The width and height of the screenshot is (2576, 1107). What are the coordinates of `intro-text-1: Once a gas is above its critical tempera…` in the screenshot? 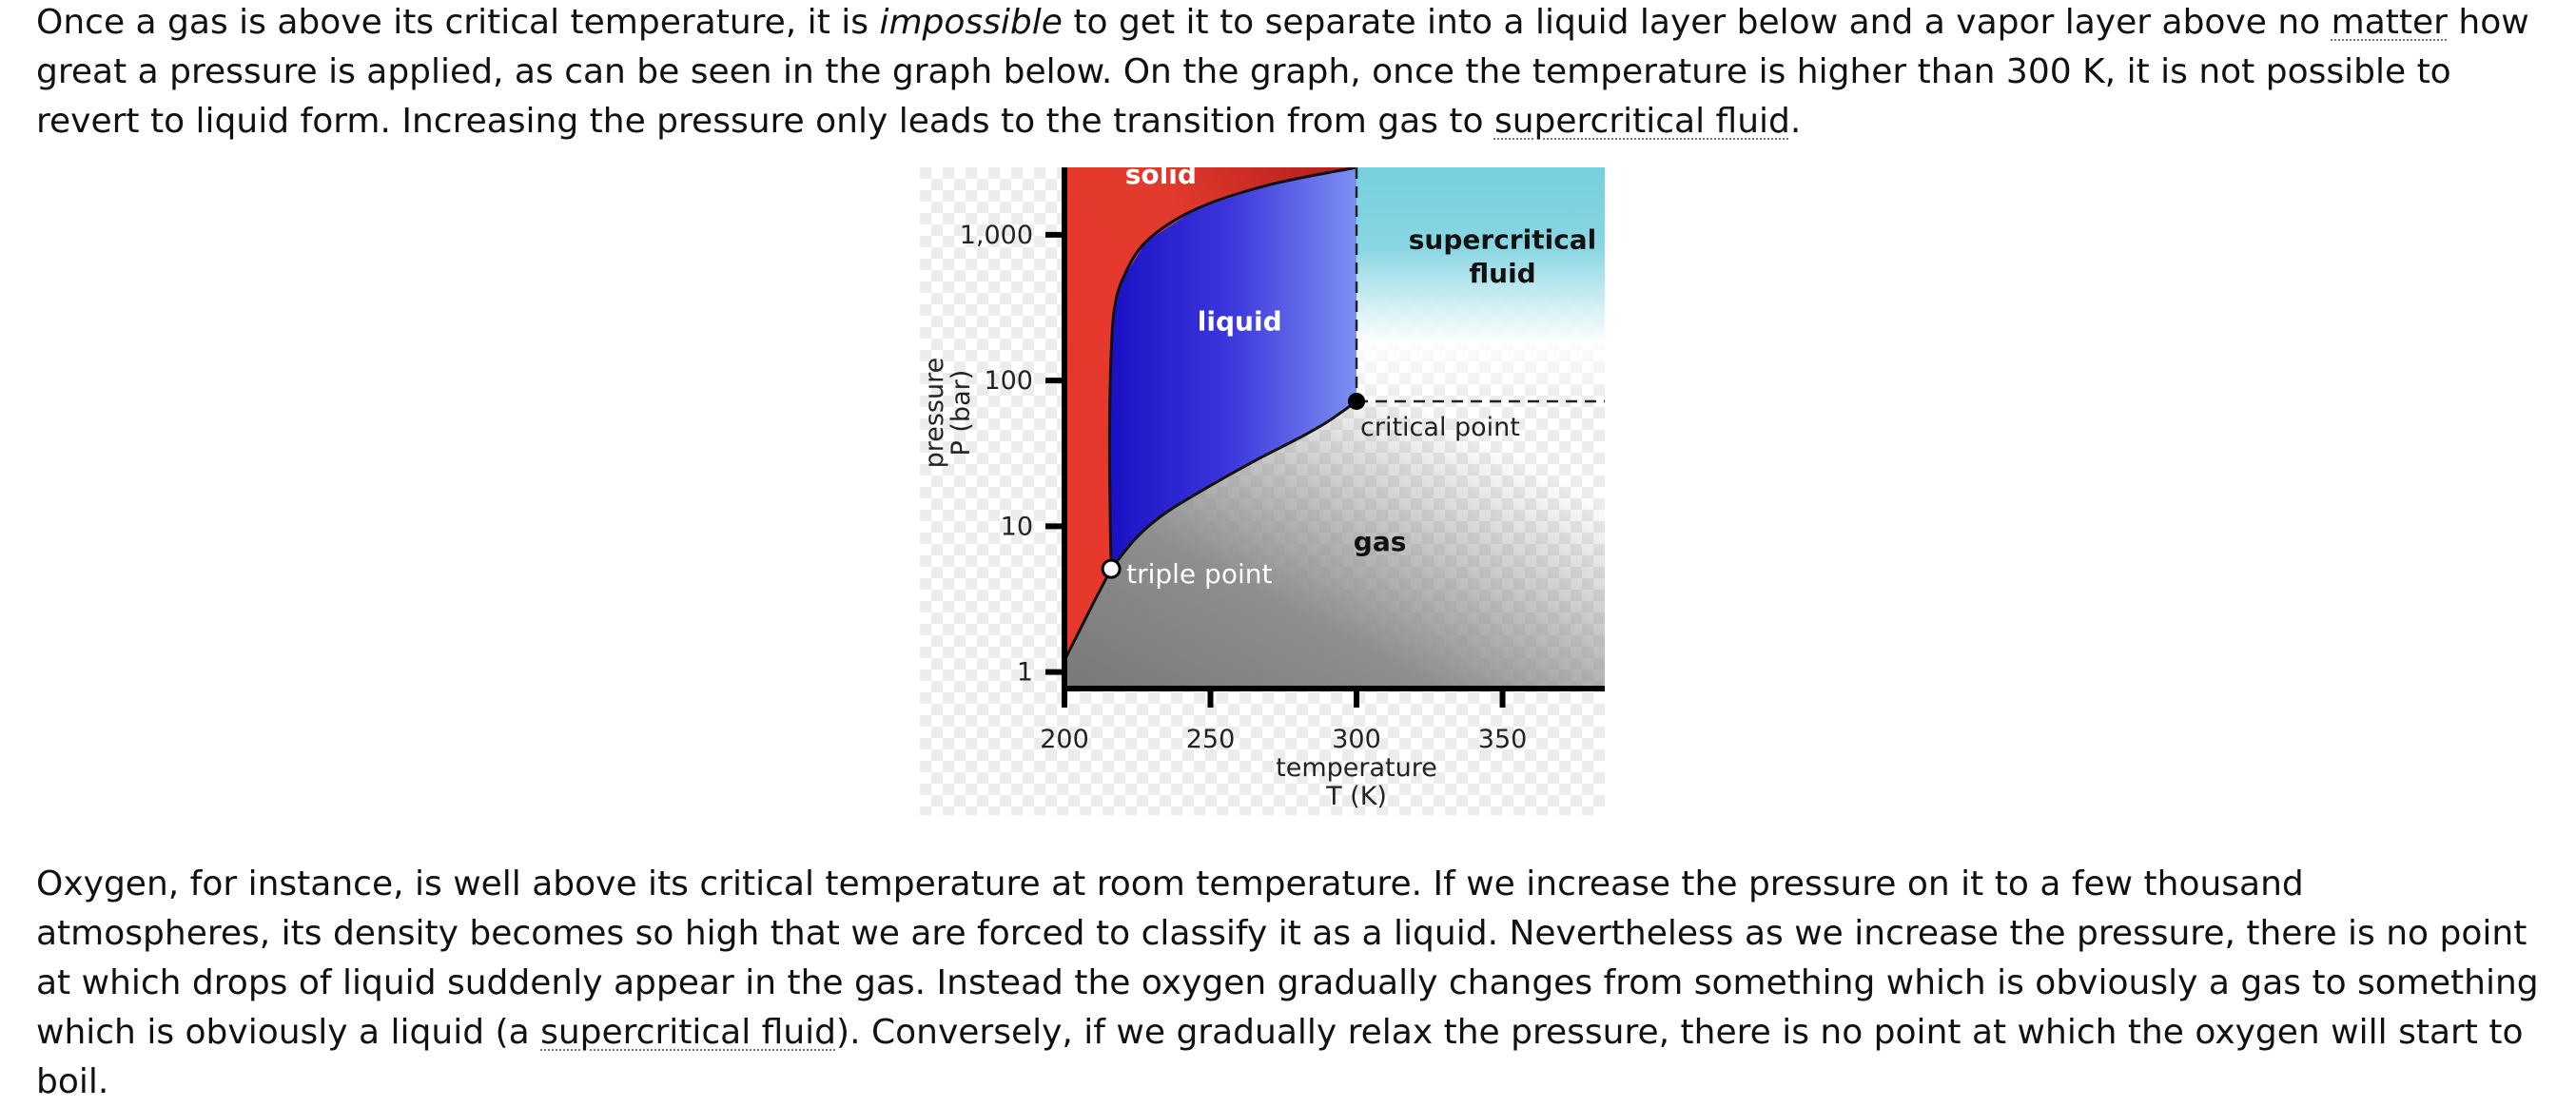 It's located at (458, 22).